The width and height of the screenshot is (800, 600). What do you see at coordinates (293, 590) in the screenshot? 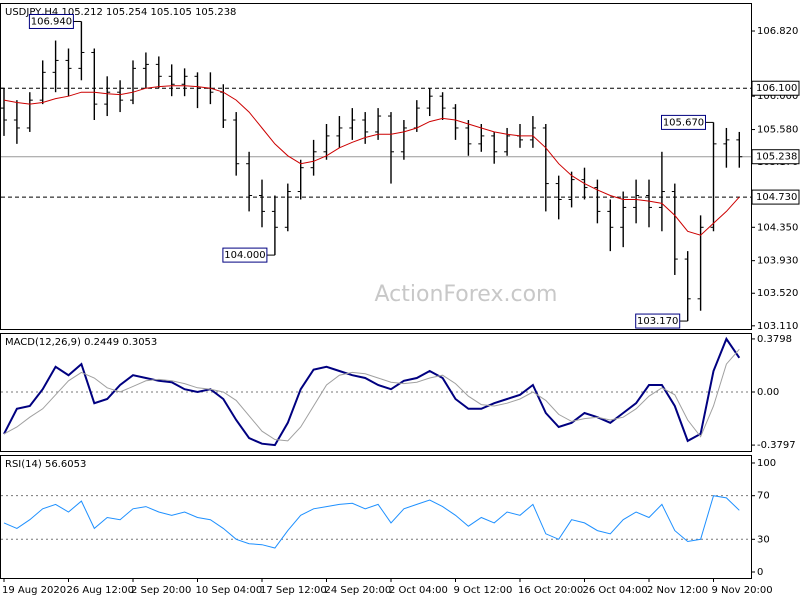
I see `x-tick-label: 17 Sep 12:00` at bounding box center [293, 590].